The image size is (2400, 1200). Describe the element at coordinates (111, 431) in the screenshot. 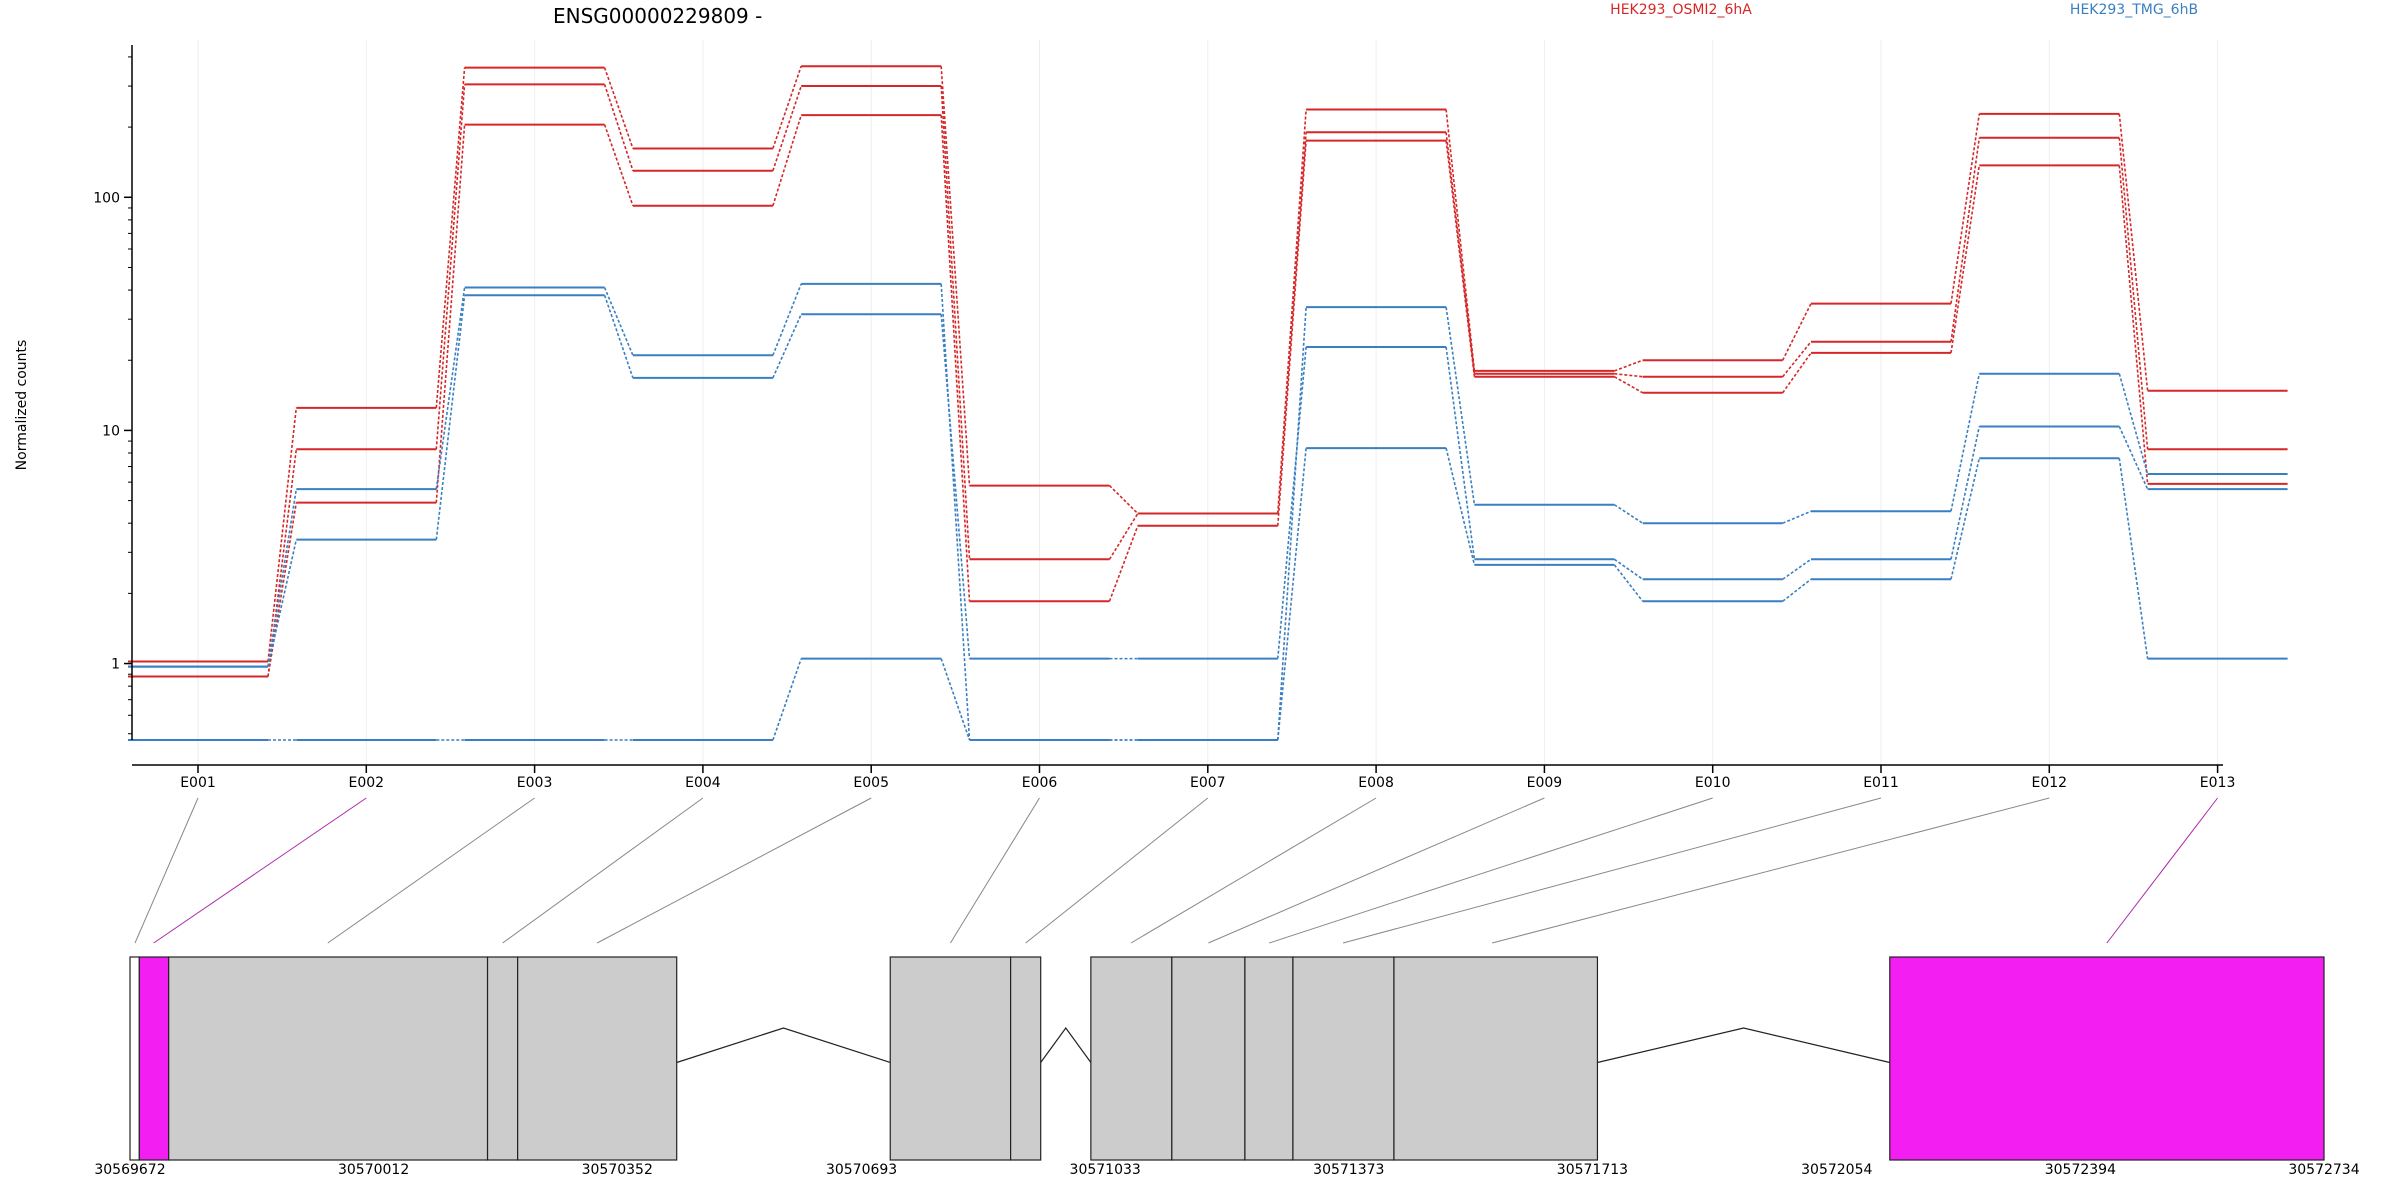

I see `y-tick-label: 10` at that location.